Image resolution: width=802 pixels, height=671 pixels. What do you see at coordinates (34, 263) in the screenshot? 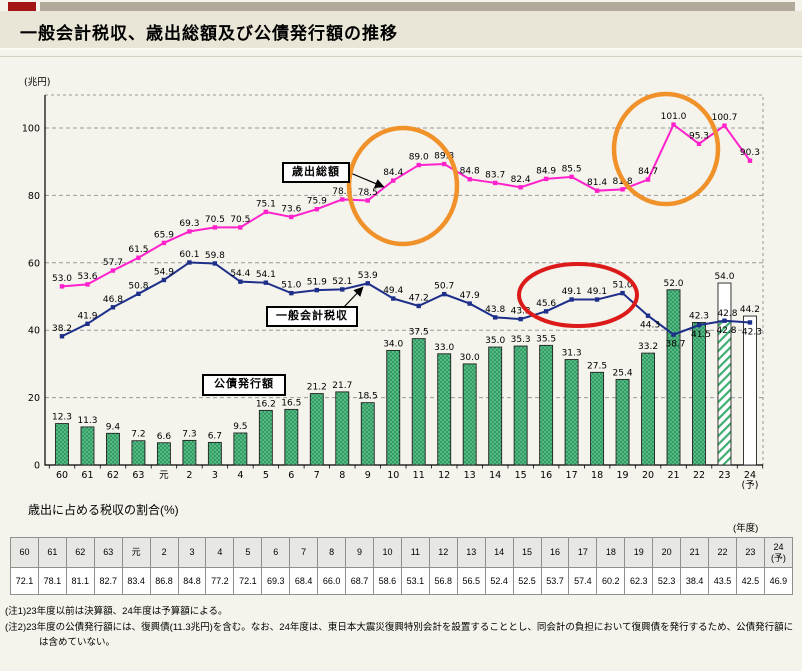
I see `y-tick-label: 60` at bounding box center [34, 263].